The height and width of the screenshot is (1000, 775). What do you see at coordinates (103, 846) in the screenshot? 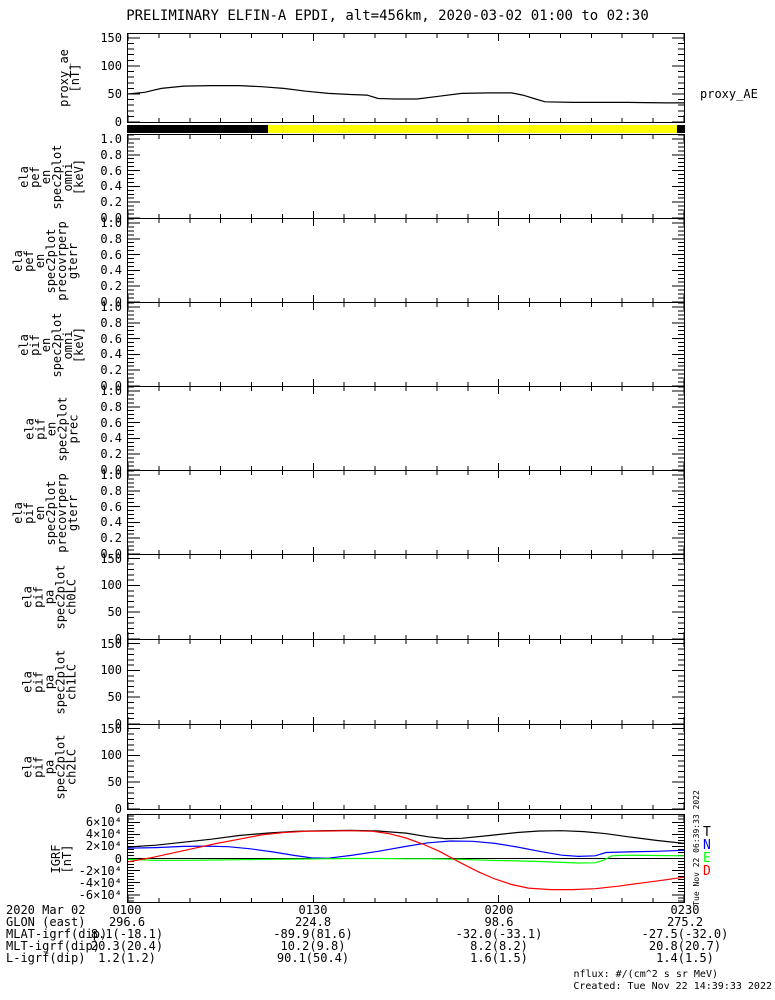
I see `y-tick-label: 2×10⁴` at bounding box center [103, 846].